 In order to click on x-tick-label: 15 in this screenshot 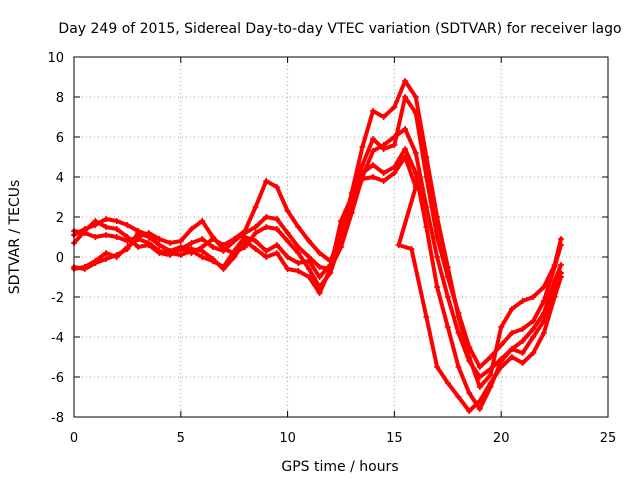, I will do `click(394, 438)`.